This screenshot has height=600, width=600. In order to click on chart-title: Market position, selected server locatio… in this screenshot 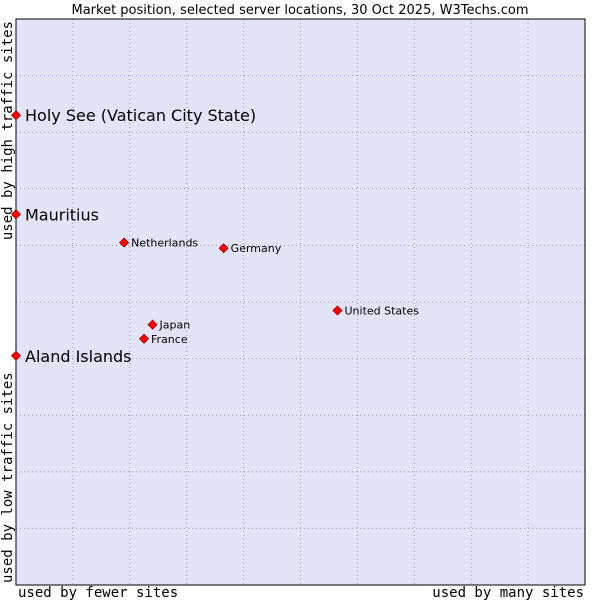, I will do `click(299, 10)`.